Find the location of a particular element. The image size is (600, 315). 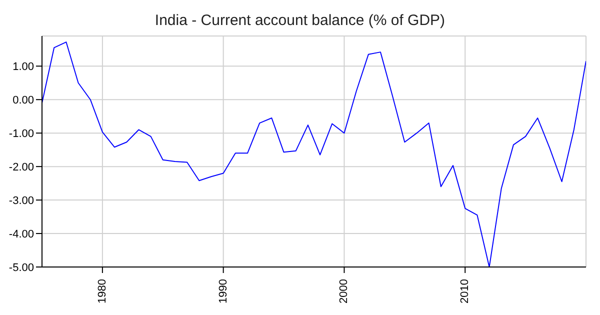

x-tick-label: 1980 is located at coordinates (102, 291).